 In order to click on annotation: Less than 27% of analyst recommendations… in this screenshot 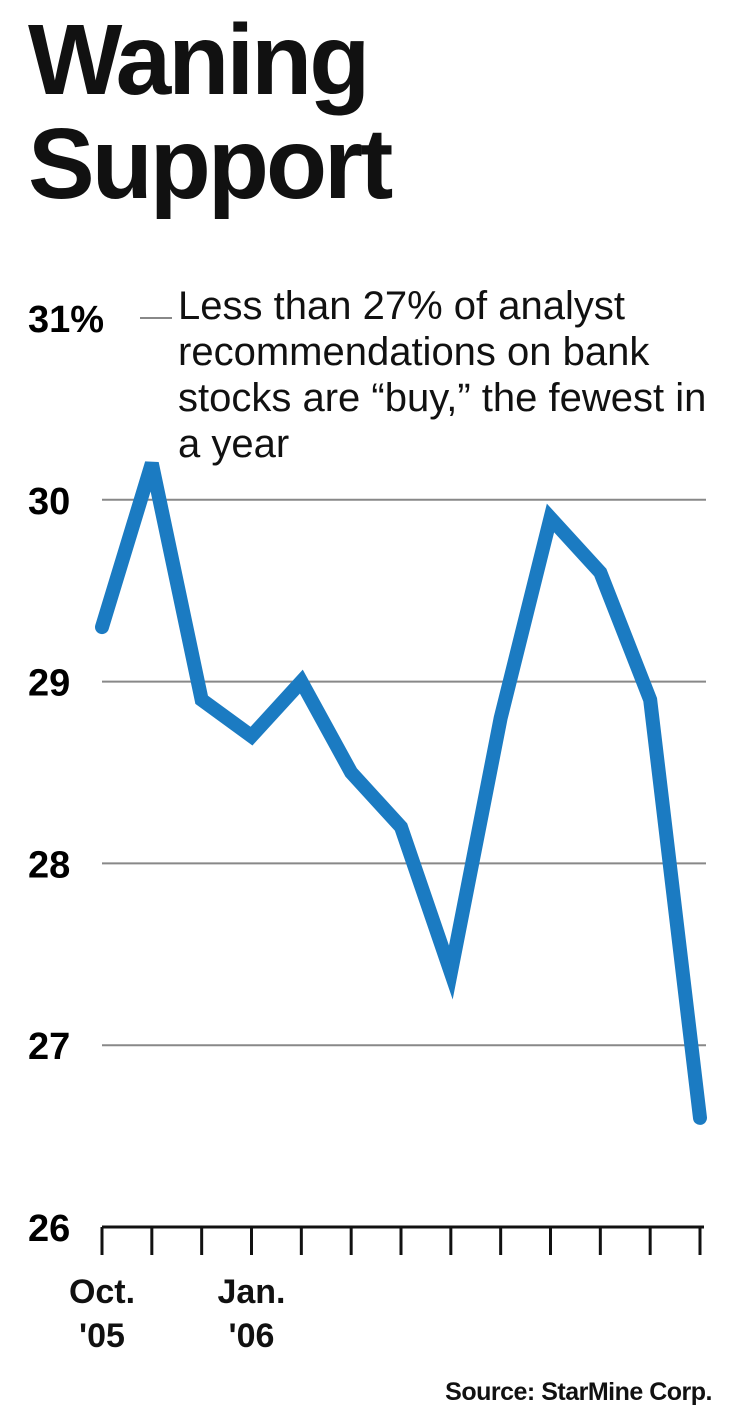, I will do `click(450, 375)`.